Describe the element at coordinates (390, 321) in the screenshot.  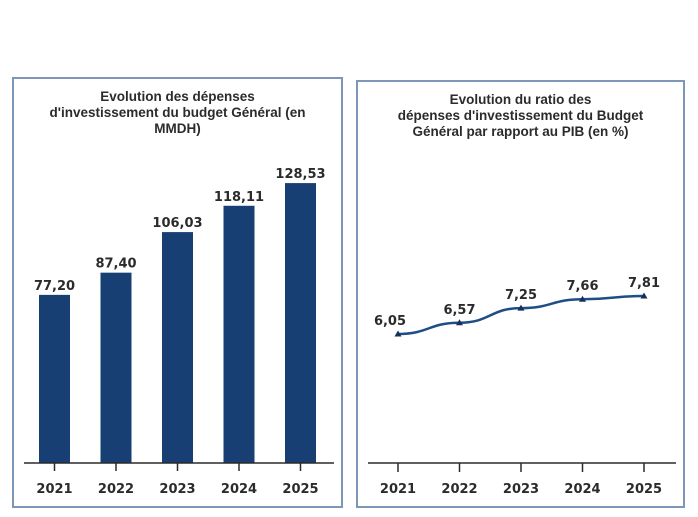
I see `point-value-label-2021: 6,05` at that location.